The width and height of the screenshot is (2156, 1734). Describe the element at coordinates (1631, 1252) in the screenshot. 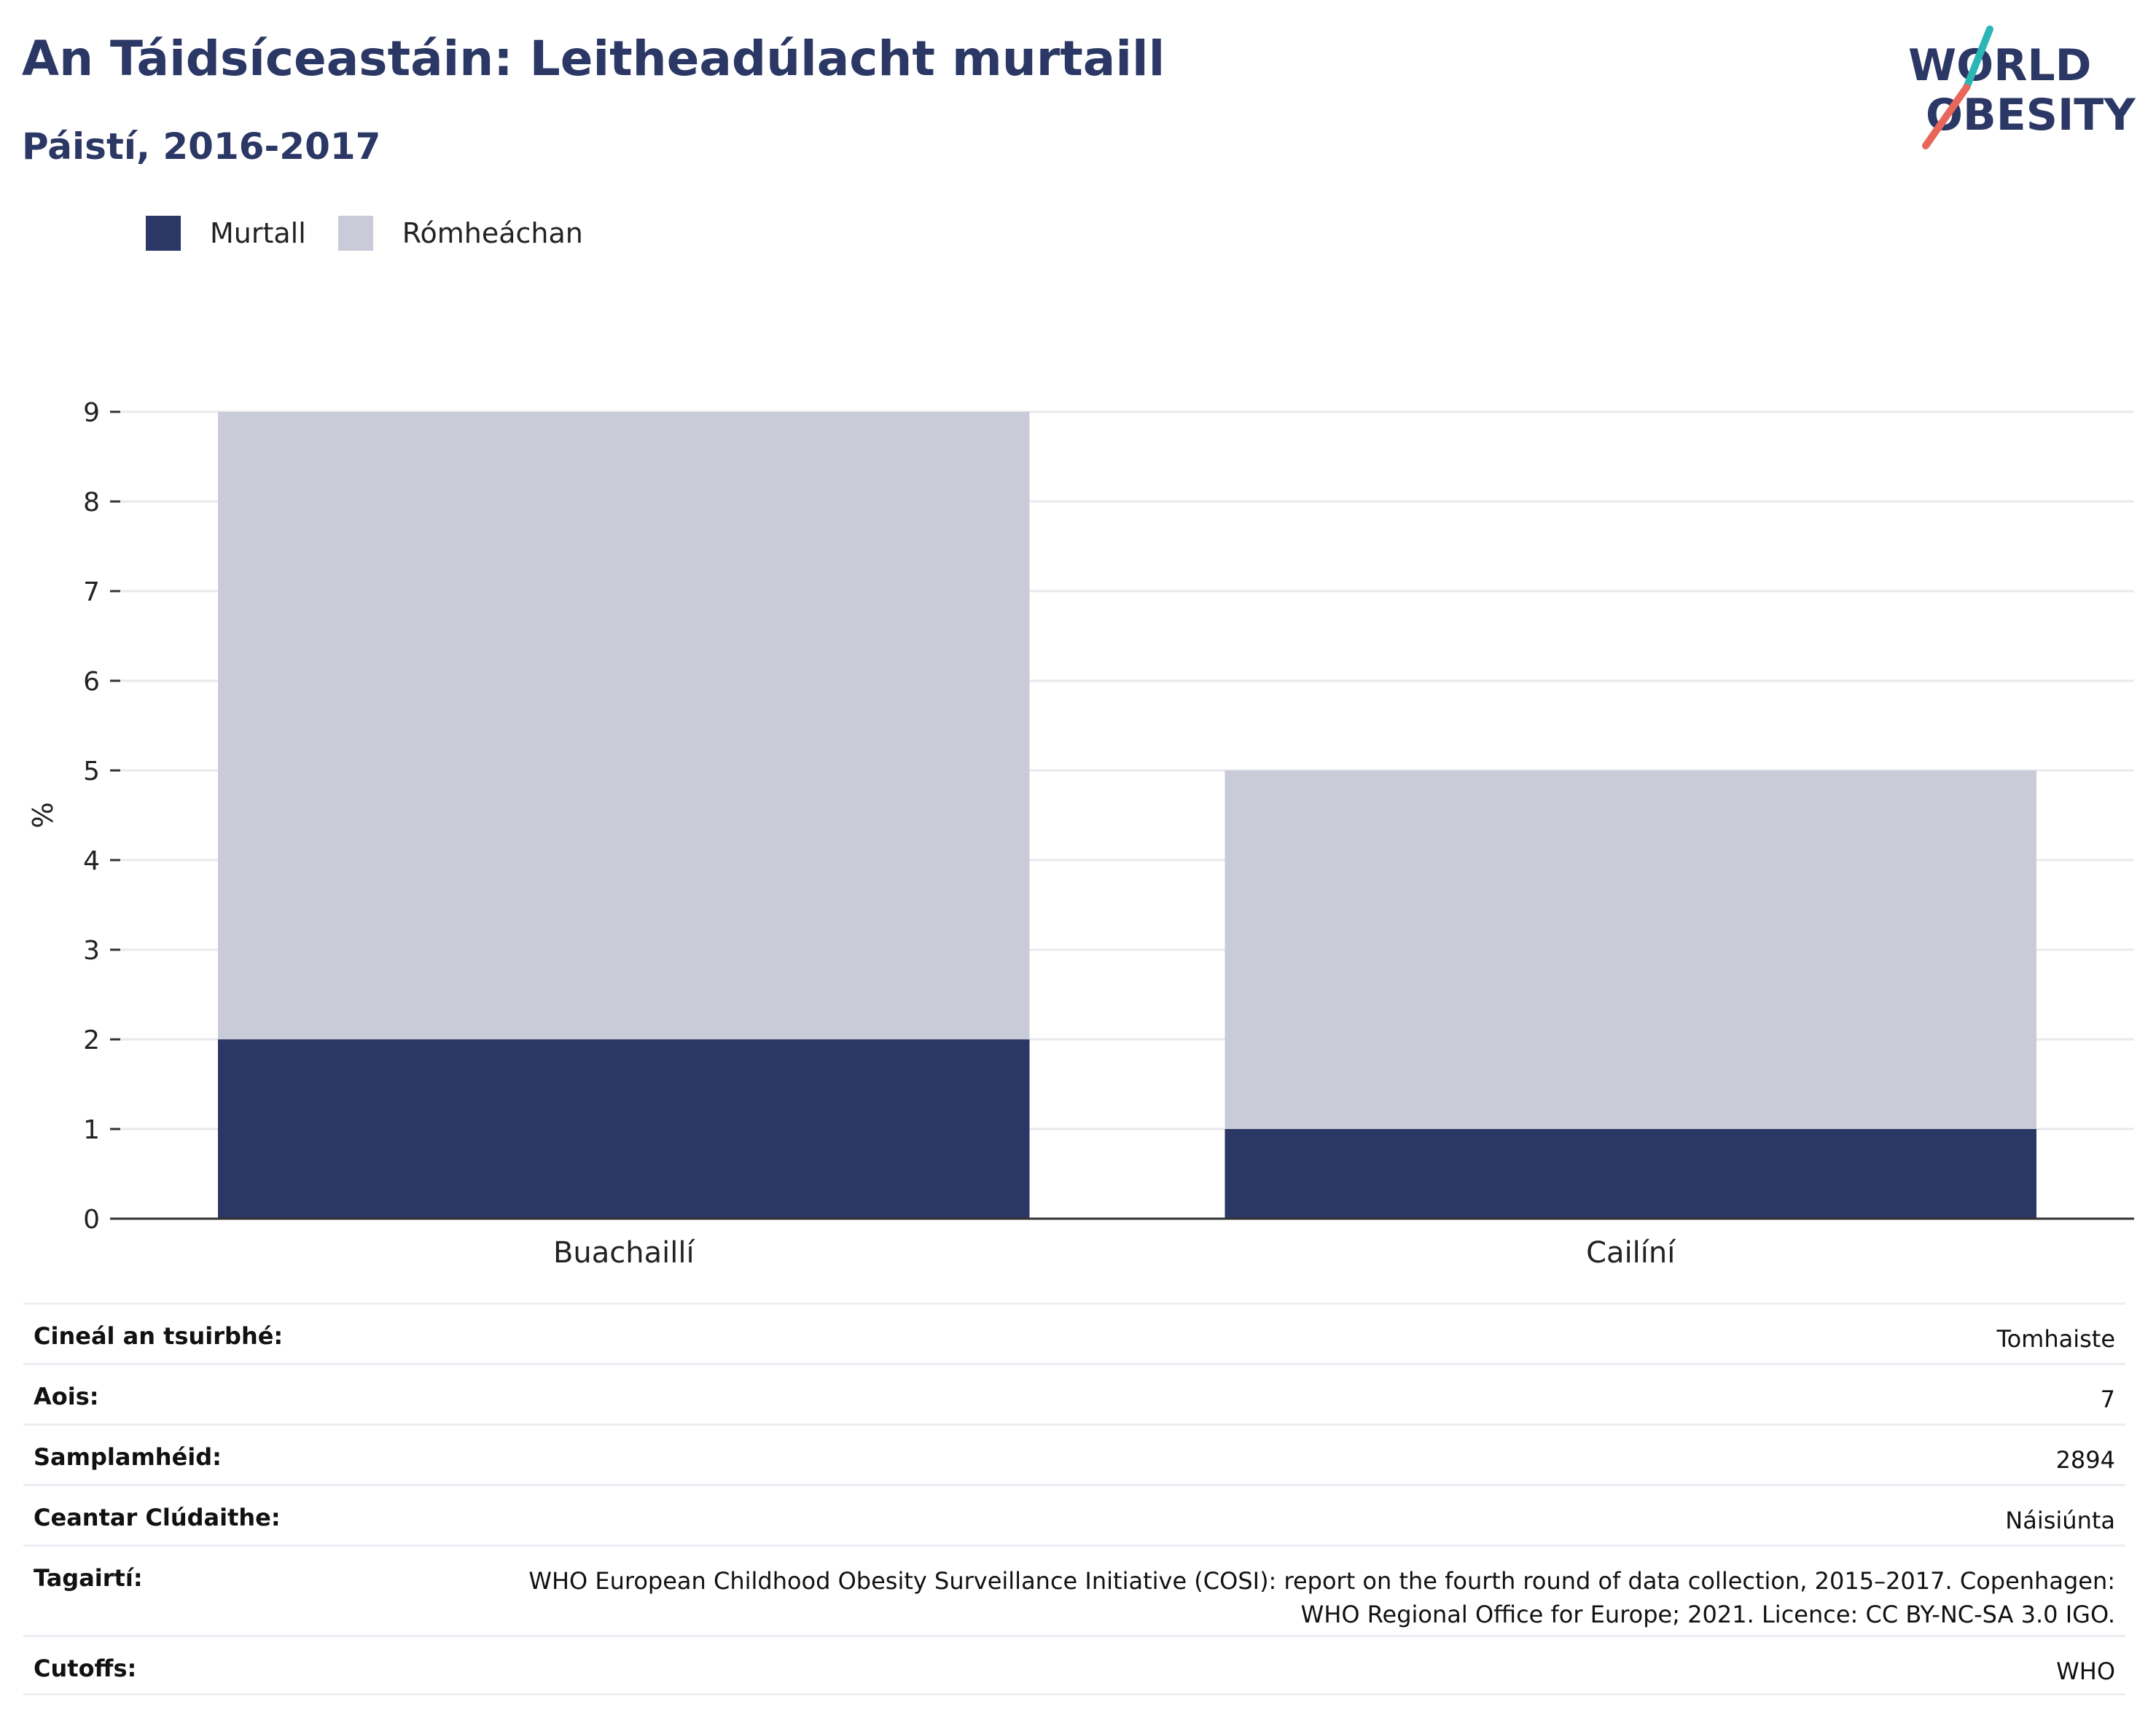

I see `x-category-label: Cailíní` at that location.